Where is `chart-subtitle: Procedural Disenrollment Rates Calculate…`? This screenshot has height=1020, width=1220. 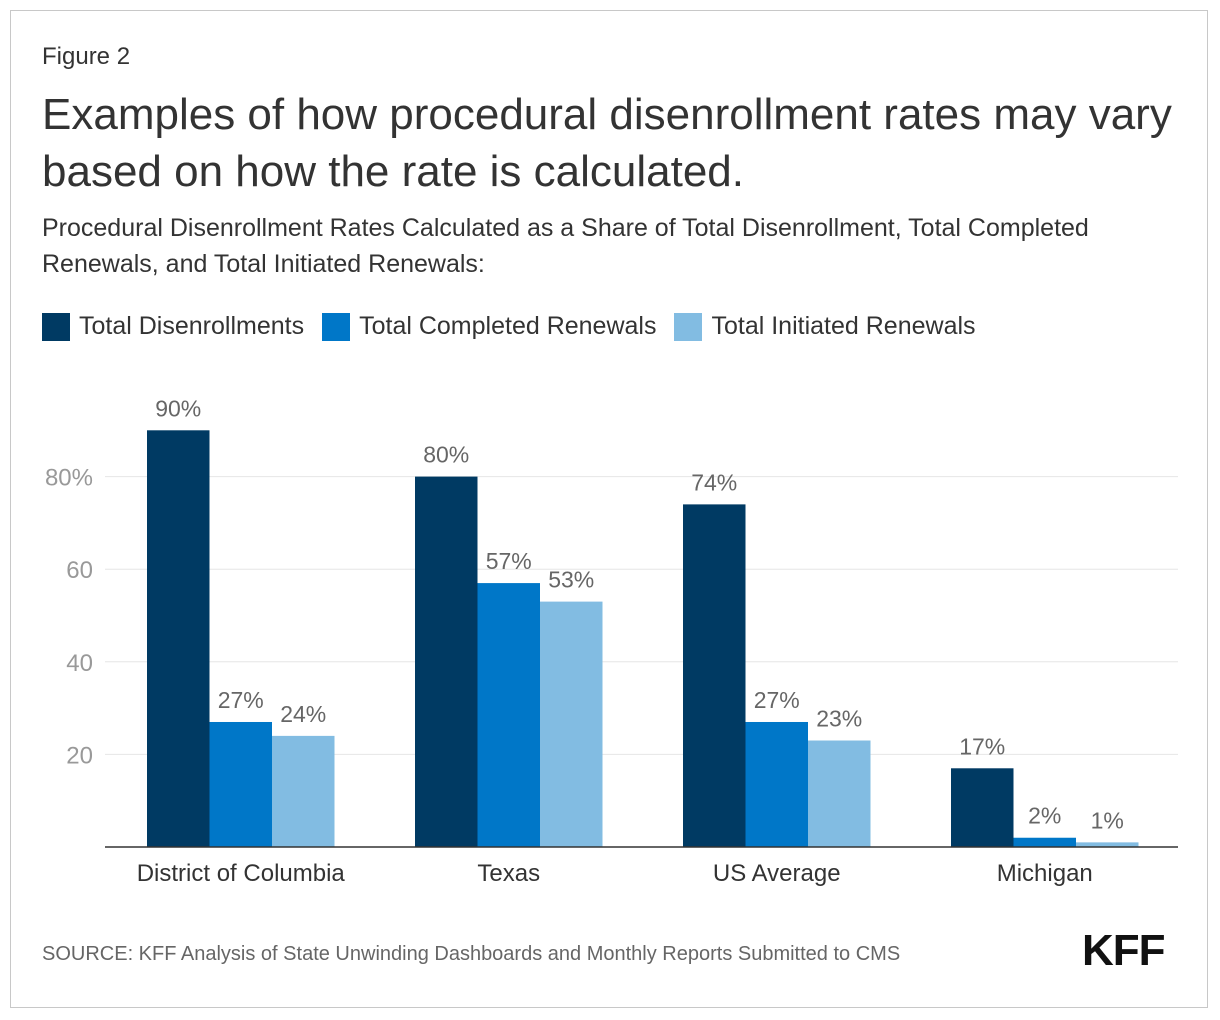 chart-subtitle: Procedural Disenrollment Rates Calculate… is located at coordinates (565, 246).